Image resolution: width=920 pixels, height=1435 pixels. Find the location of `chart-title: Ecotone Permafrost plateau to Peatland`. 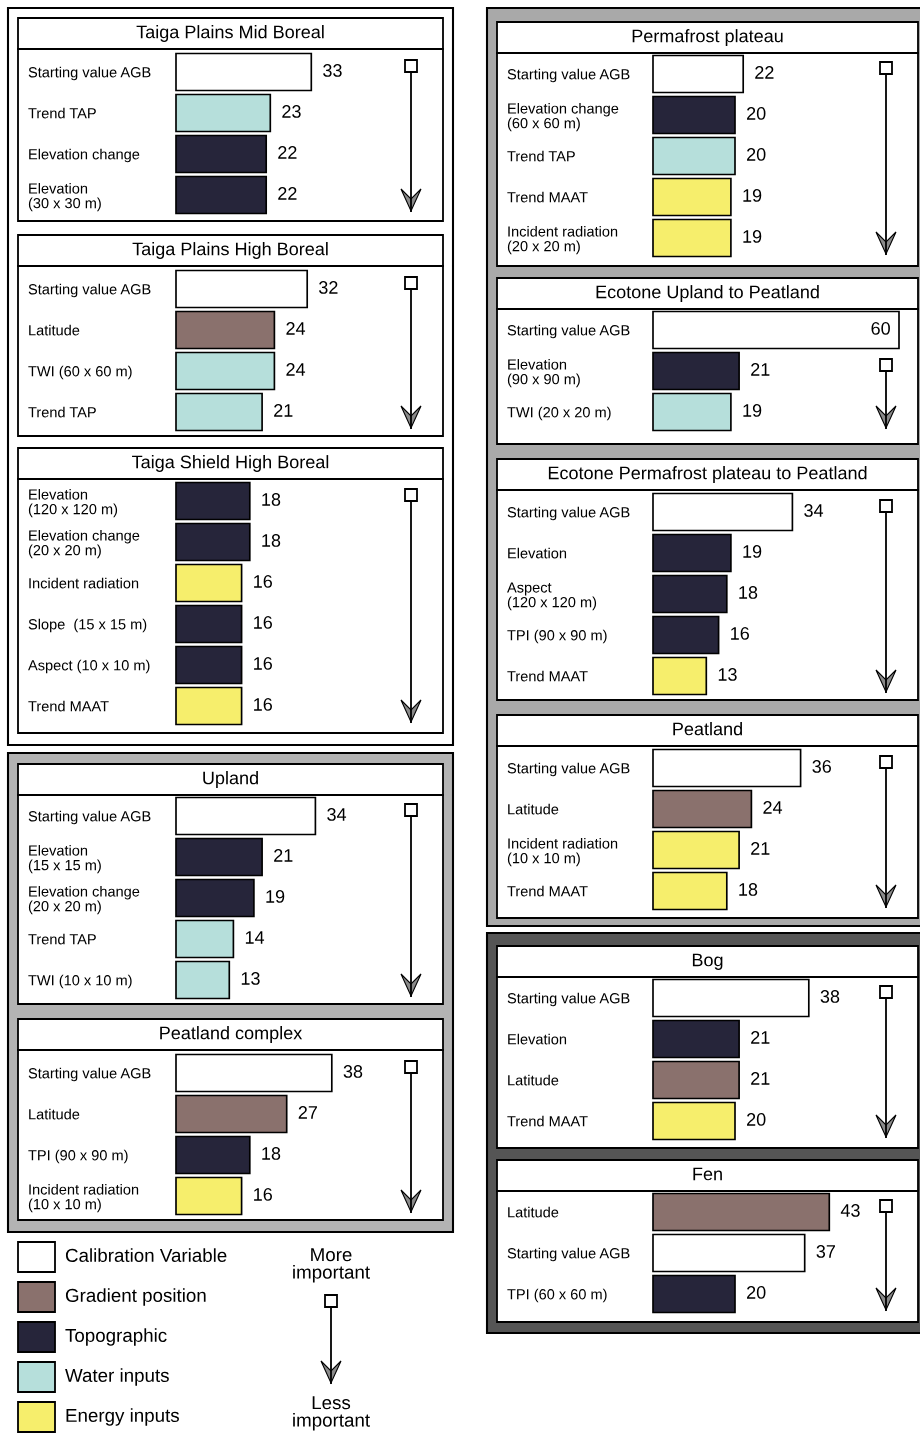

chart-title: Ecotone Permafrost plateau to Peatland is located at coordinates (707, 474).